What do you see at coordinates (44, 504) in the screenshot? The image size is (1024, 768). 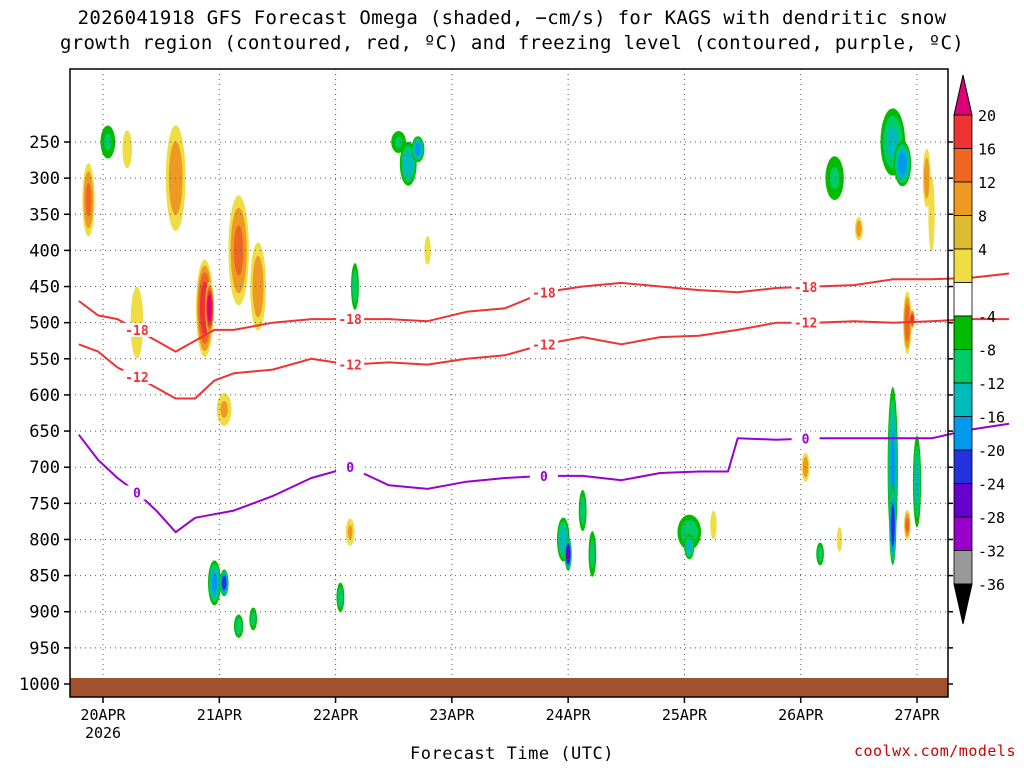 I see `y-tick-label: 750` at bounding box center [44, 504].